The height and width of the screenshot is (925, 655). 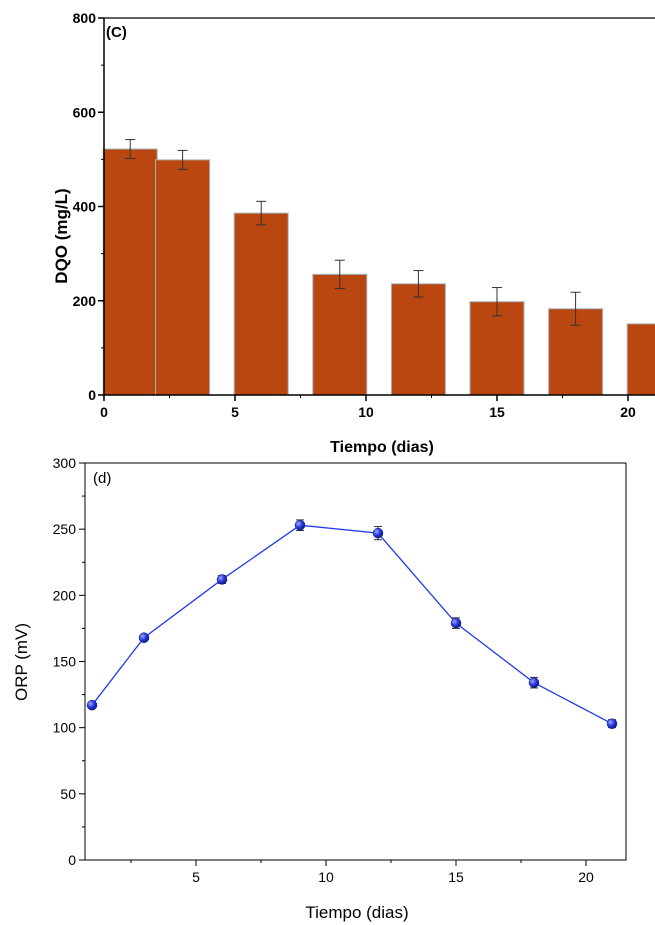 What do you see at coordinates (65, 662) in the screenshot?
I see `orp-y-tick-label-3: 150` at bounding box center [65, 662].